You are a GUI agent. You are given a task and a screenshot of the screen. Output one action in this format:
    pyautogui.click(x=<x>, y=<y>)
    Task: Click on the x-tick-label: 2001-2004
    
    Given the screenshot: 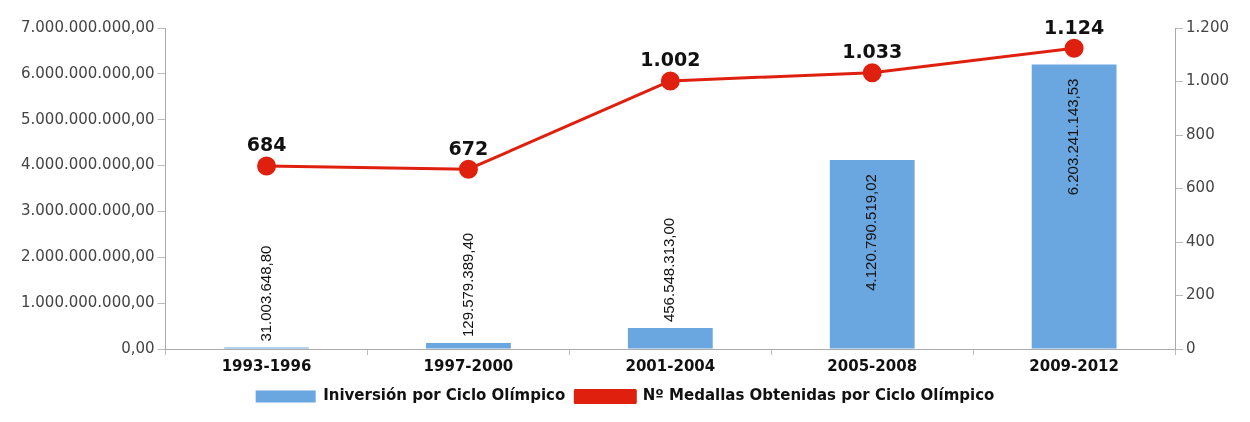 What is the action you would take?
    pyautogui.click(x=670, y=365)
    